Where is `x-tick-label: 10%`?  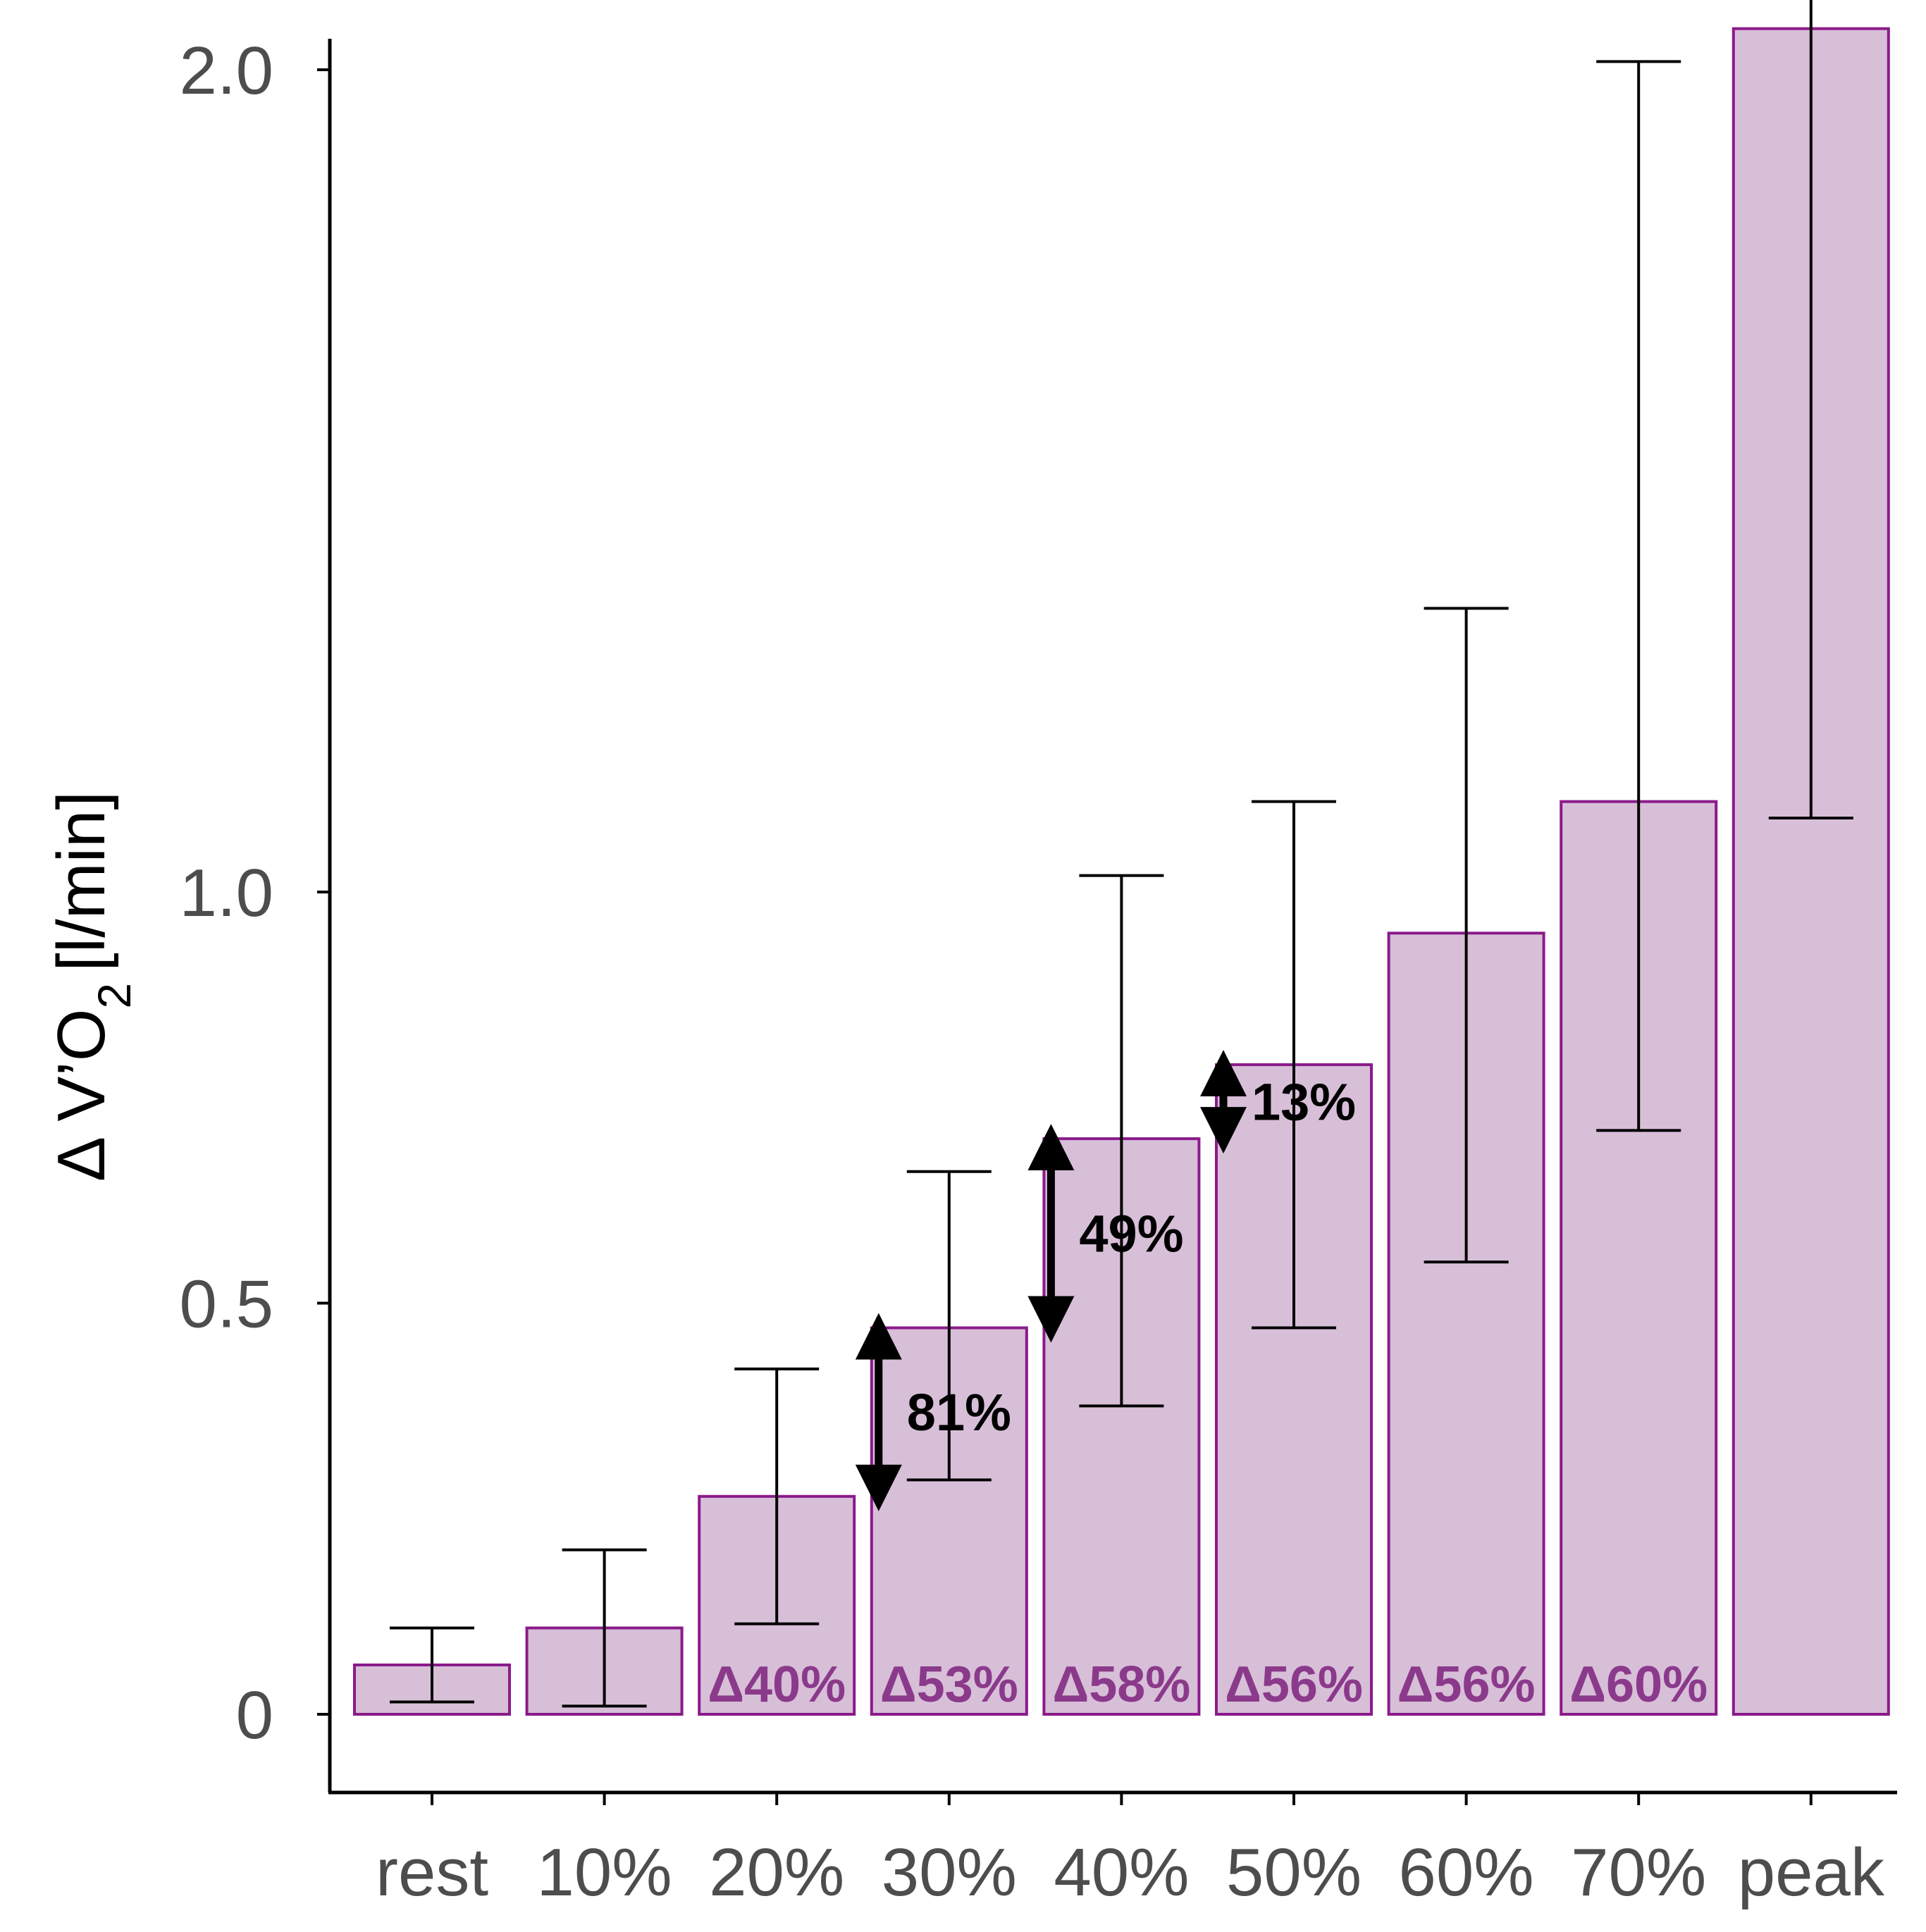 x-tick-label: 10% is located at coordinates (604, 1872).